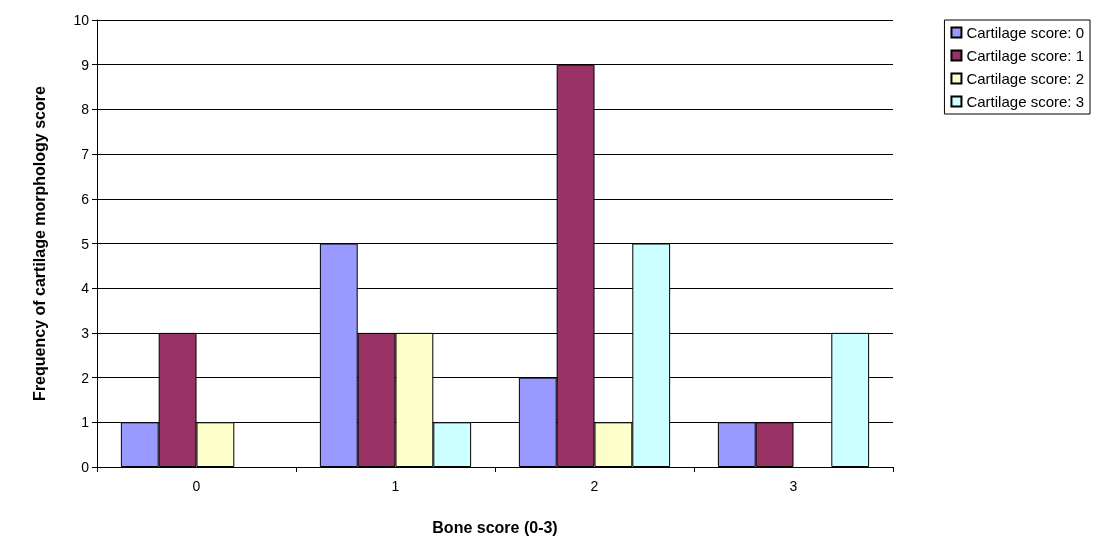 This screenshot has height=549, width=1096. Describe the element at coordinates (196, 486) in the screenshot. I see `x-tick-label: 0` at that location.